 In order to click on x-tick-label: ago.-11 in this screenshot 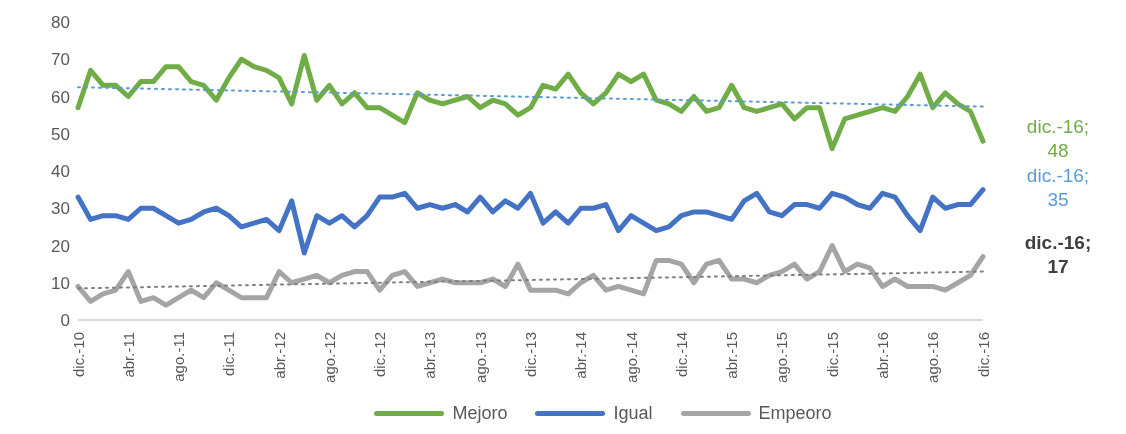, I will do `click(179, 357)`.